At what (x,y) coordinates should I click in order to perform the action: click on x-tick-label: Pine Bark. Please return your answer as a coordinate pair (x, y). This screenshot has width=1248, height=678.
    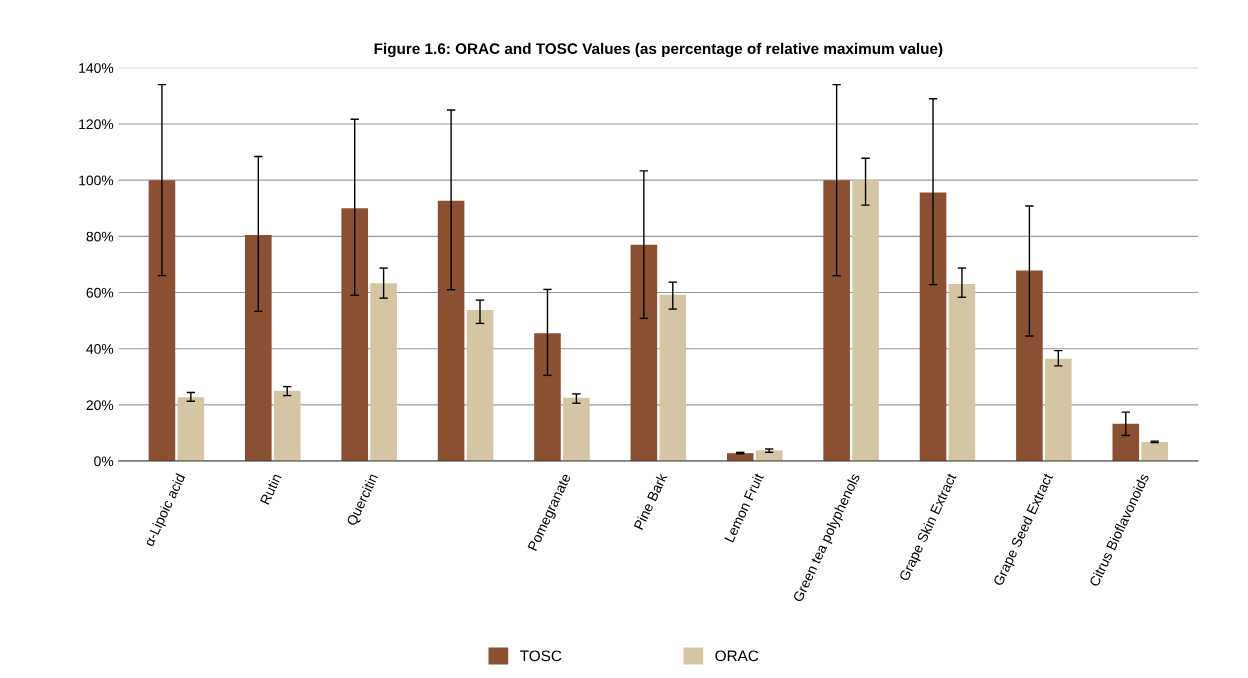
    Looking at the image, I should click on (650, 501).